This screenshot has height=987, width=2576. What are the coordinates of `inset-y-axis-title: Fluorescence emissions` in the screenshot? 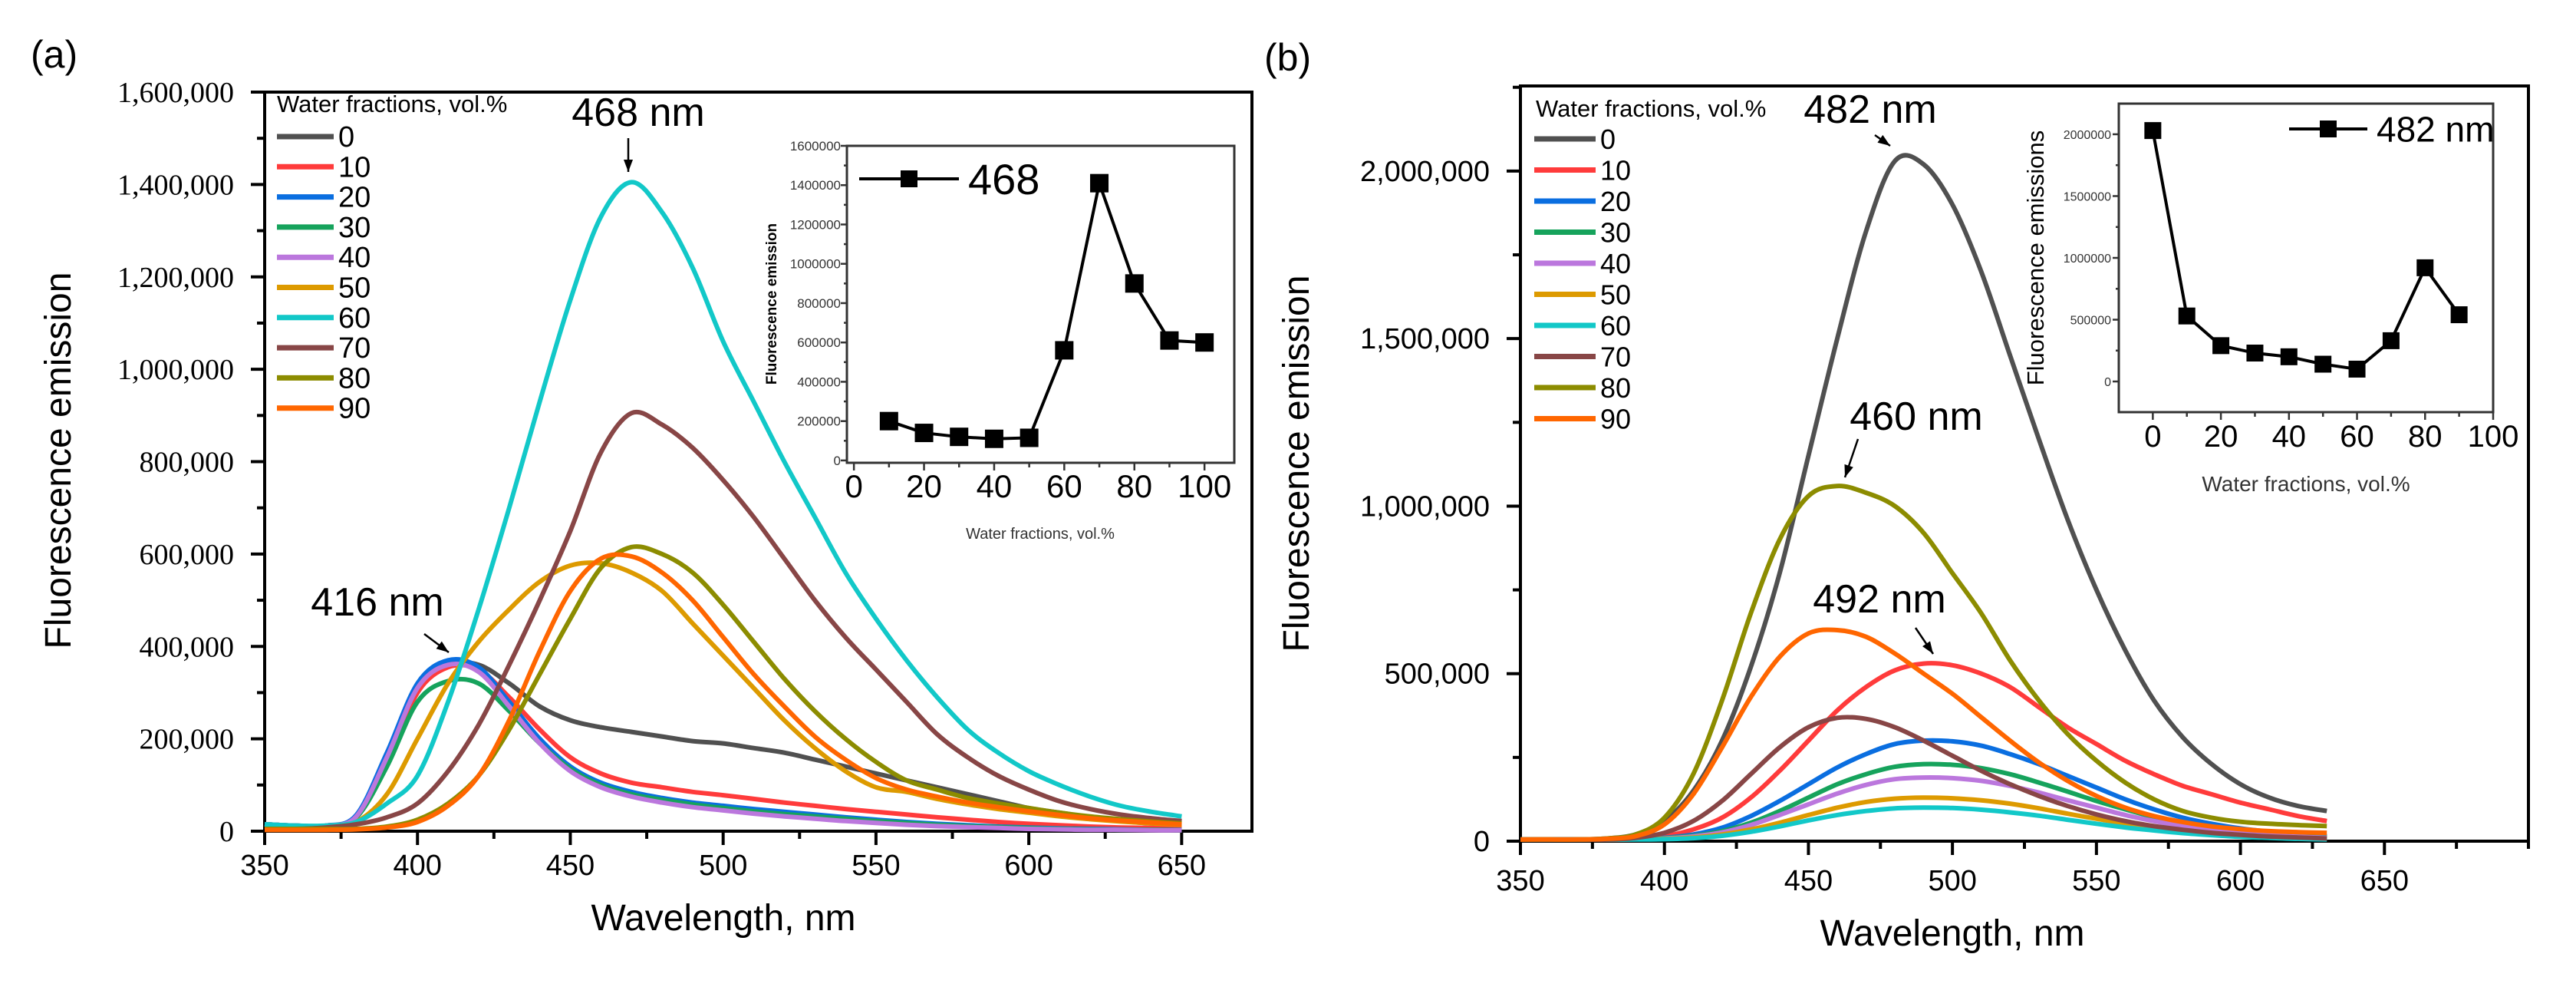 It's located at (2035, 258).